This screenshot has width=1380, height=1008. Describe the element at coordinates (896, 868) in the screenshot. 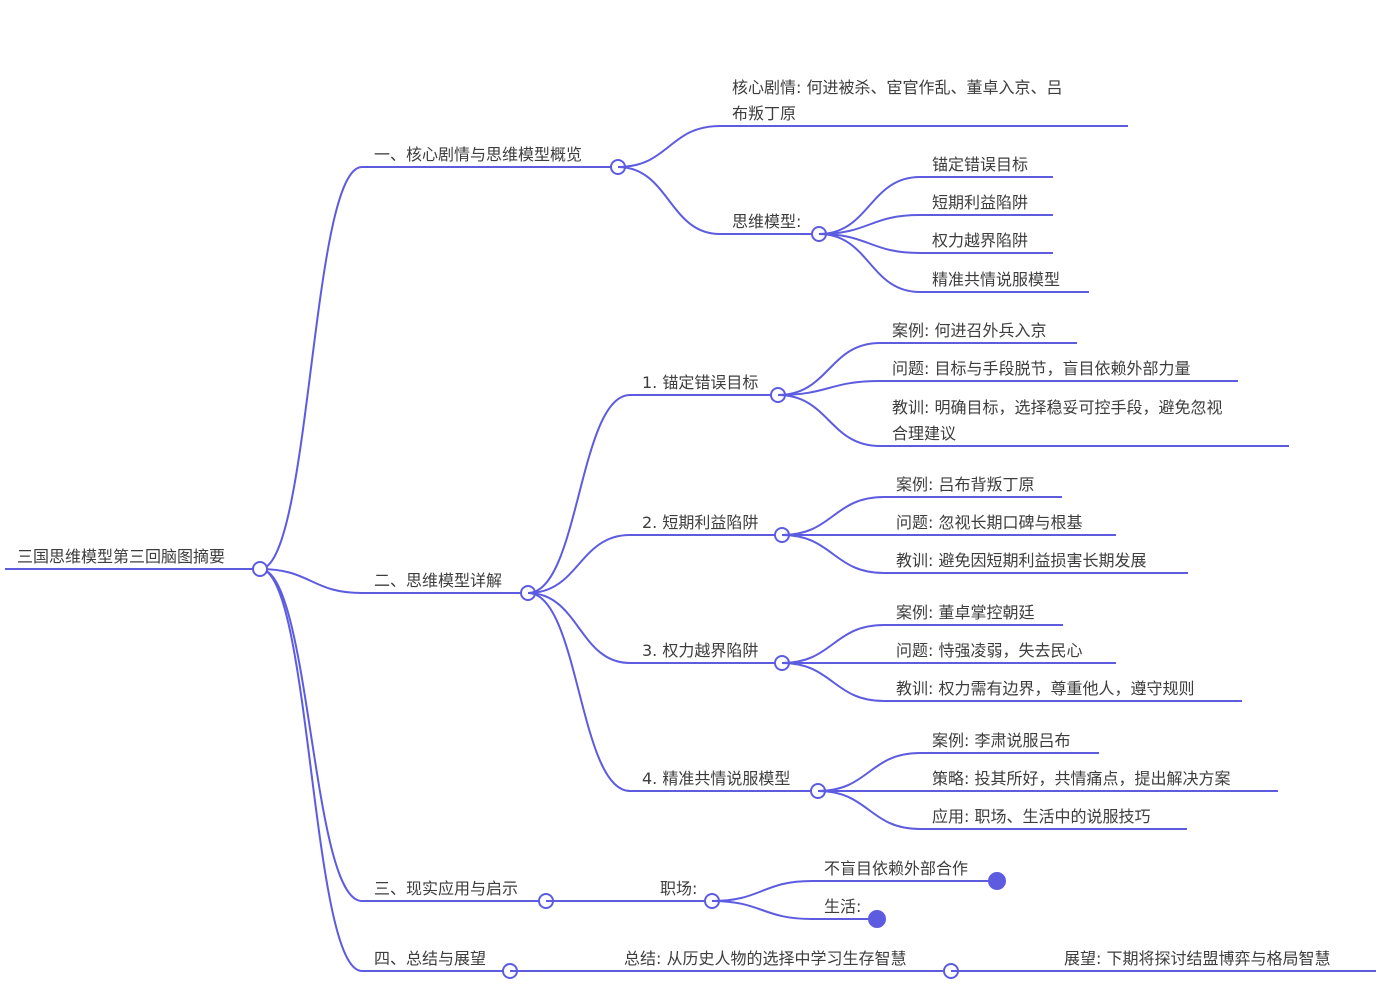

I see `node-label: 不盲目依赖外部合作` at that location.